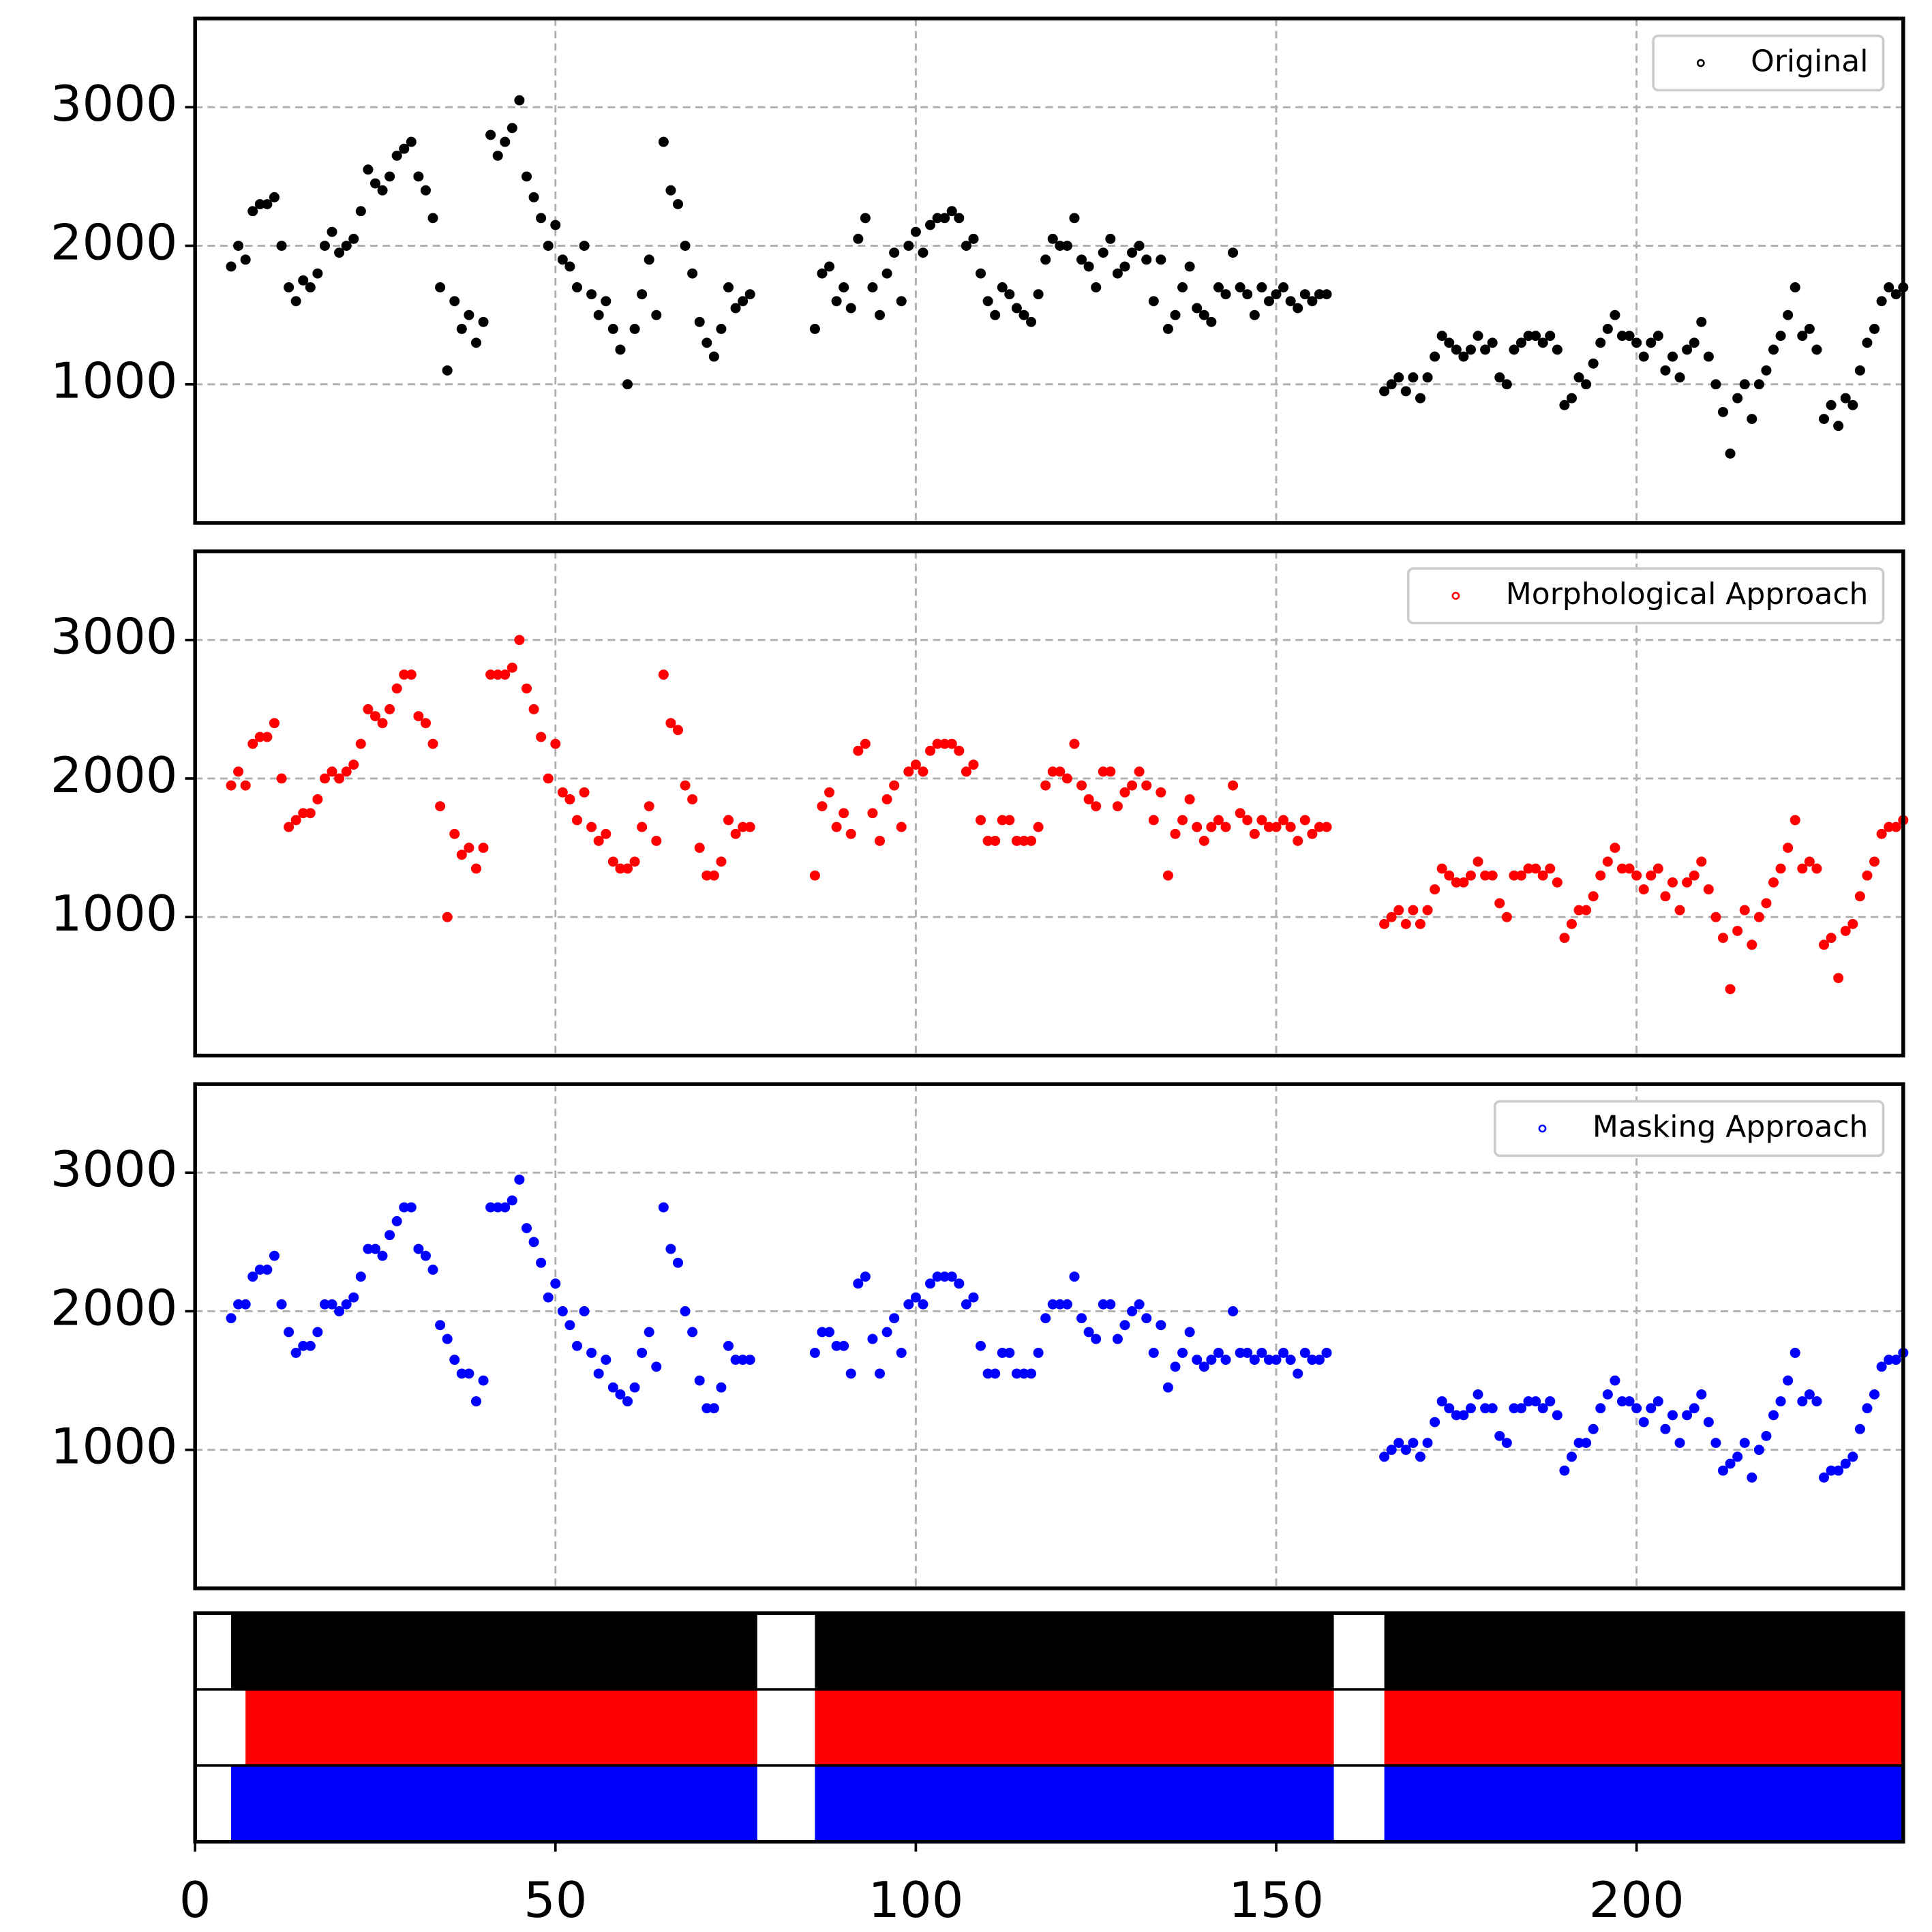  What do you see at coordinates (494, 1652) in the screenshot?
I see `event-span` at bounding box center [494, 1652].